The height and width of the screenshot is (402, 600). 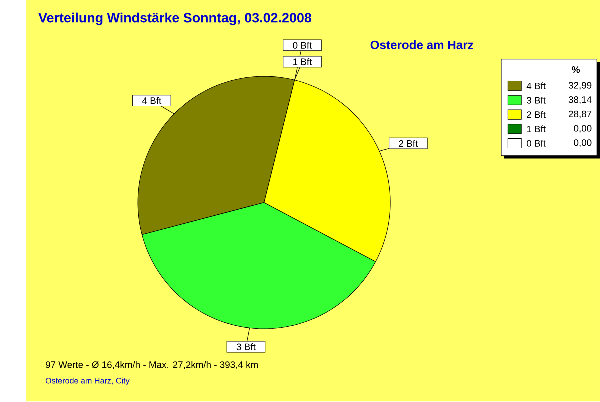 I want to click on data-label: 28,87, so click(x=580, y=115).